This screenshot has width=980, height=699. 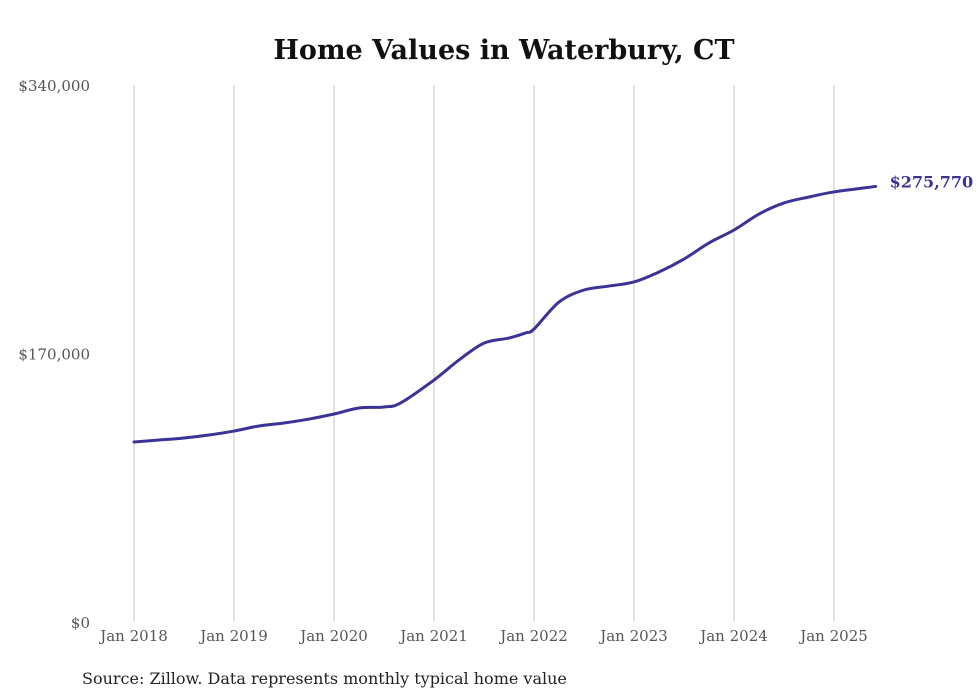 I want to click on x-tick-label: Jan 2020, so click(x=333, y=636).